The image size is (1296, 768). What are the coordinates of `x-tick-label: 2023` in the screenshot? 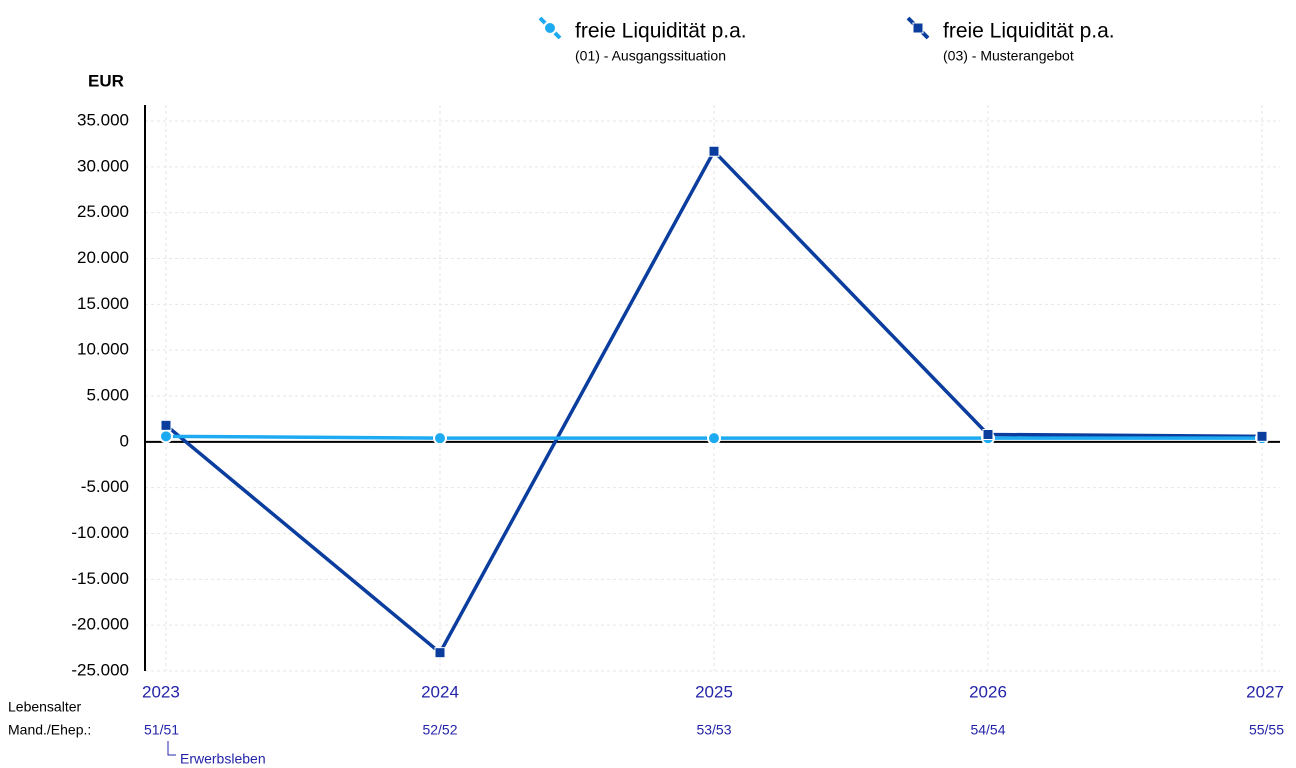 It's located at (161, 691).